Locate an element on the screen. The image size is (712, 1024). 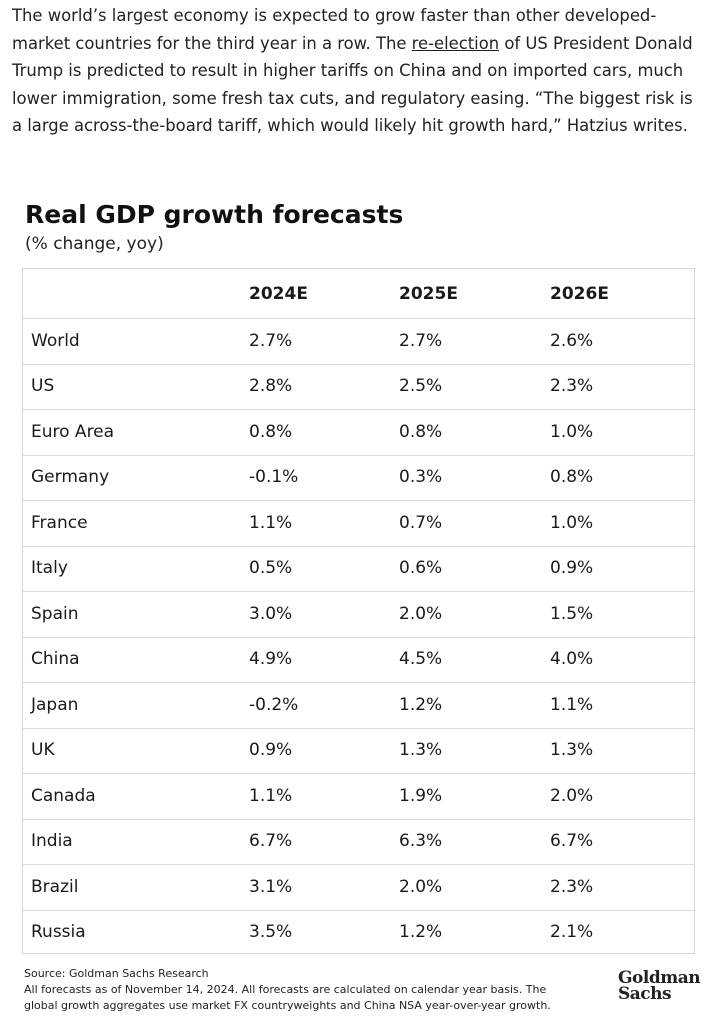
row-label: Brazil is located at coordinates (55, 886).